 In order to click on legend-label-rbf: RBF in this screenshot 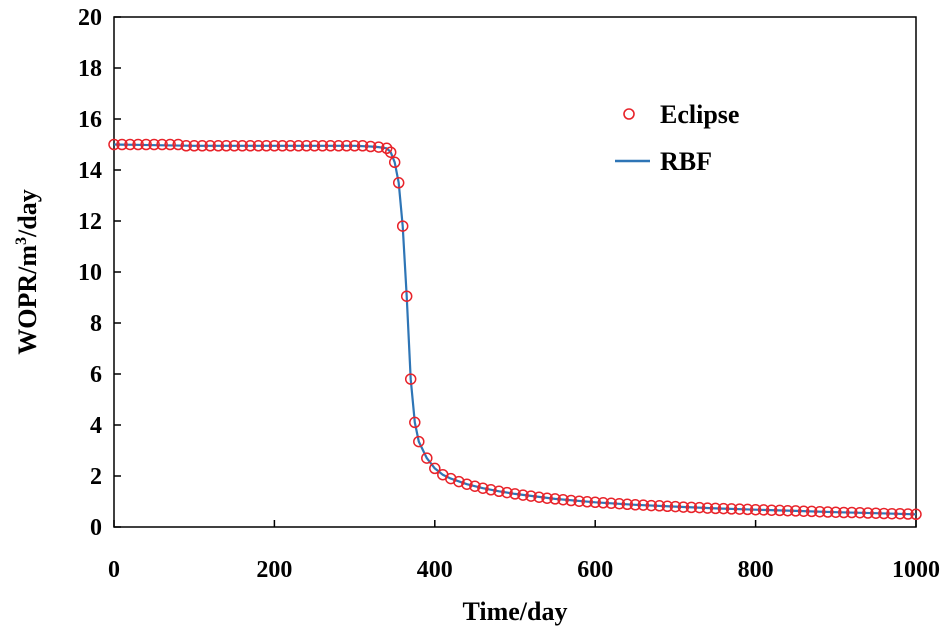, I will do `click(686, 161)`.